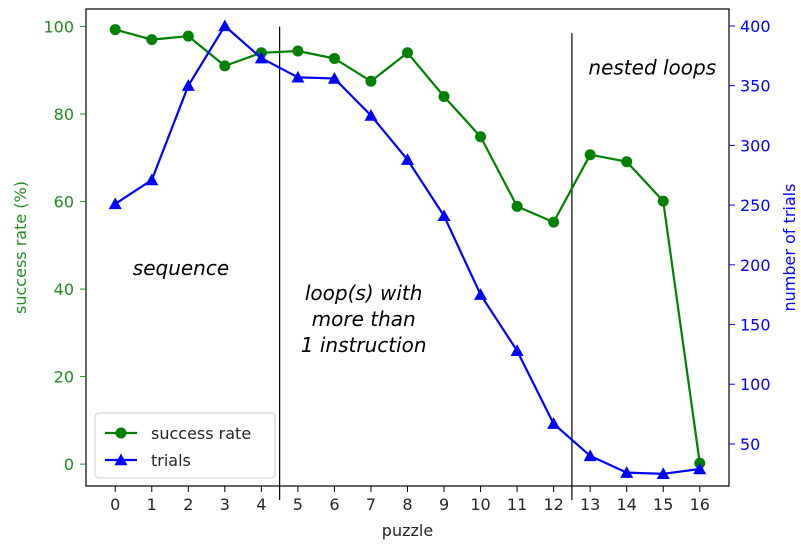  What do you see at coordinates (407, 530) in the screenshot?
I see `x-axis-label: puzzle` at bounding box center [407, 530].